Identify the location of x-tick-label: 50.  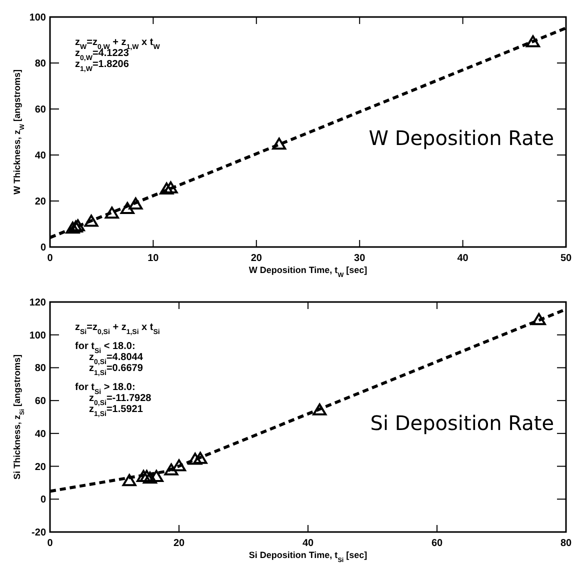
(566, 258).